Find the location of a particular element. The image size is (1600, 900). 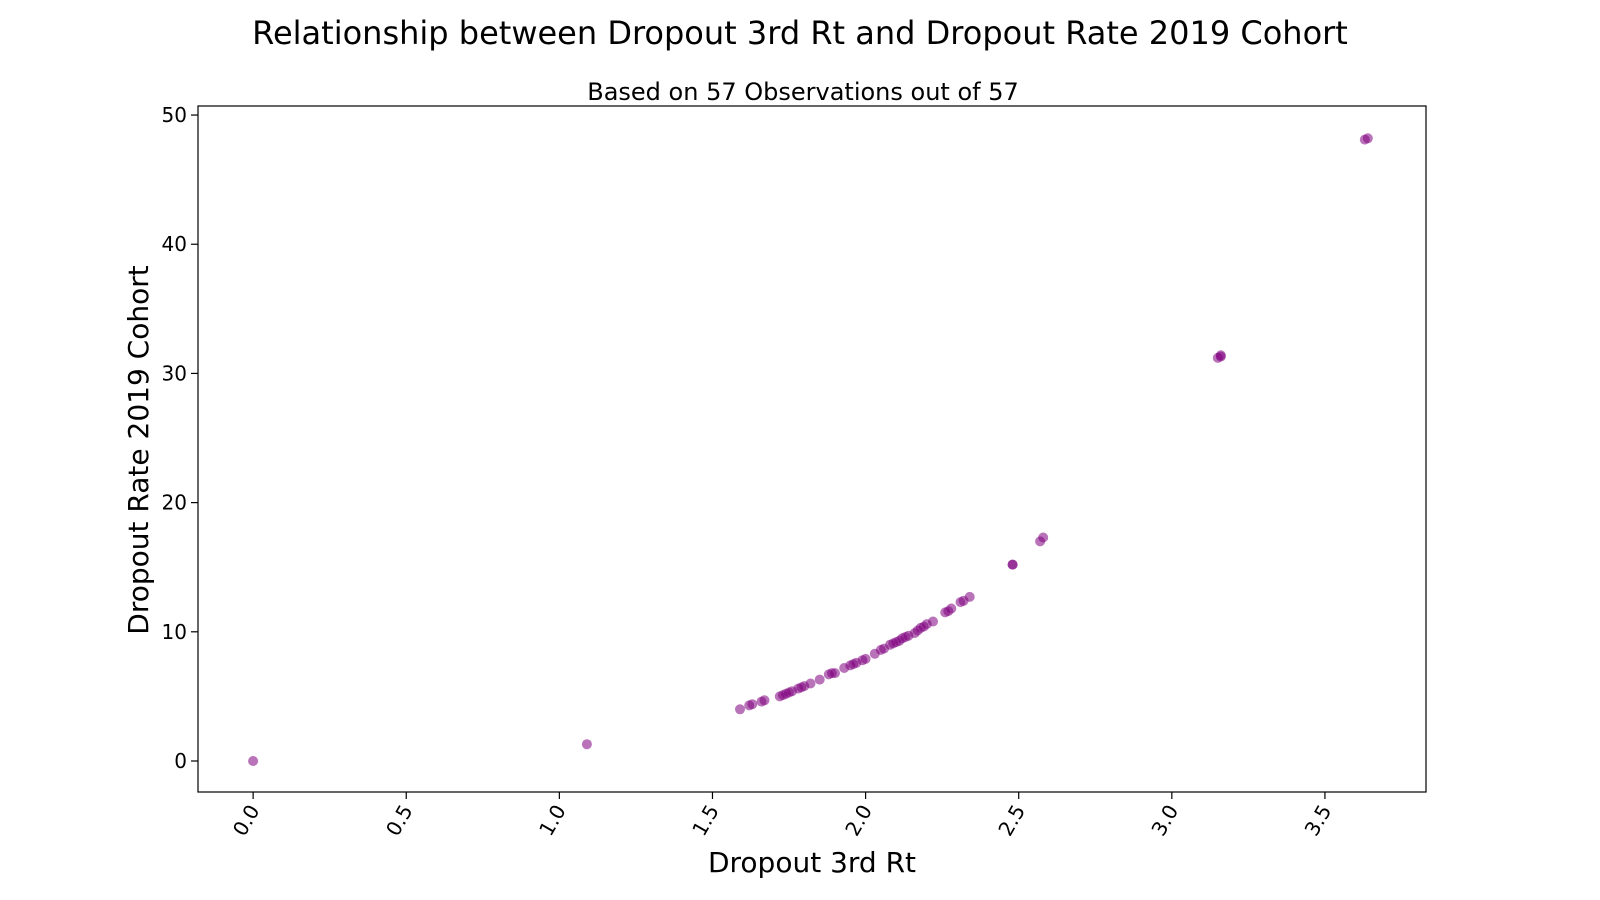

chart-subtitle: Based on 57 Observations out of 57 is located at coordinates (803, 92).